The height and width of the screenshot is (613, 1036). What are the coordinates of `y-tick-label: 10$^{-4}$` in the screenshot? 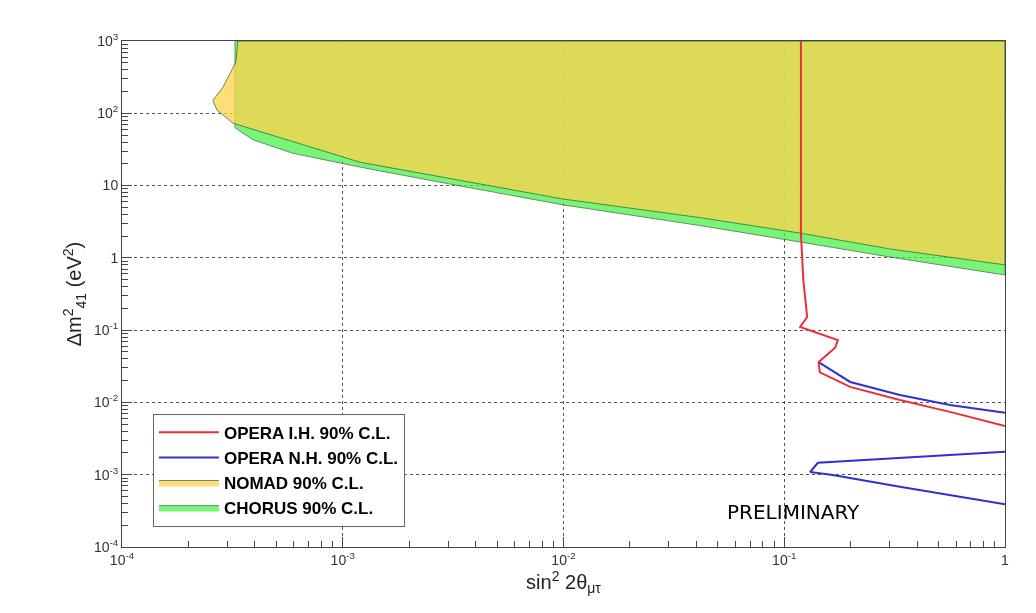 It's located at (106, 546).